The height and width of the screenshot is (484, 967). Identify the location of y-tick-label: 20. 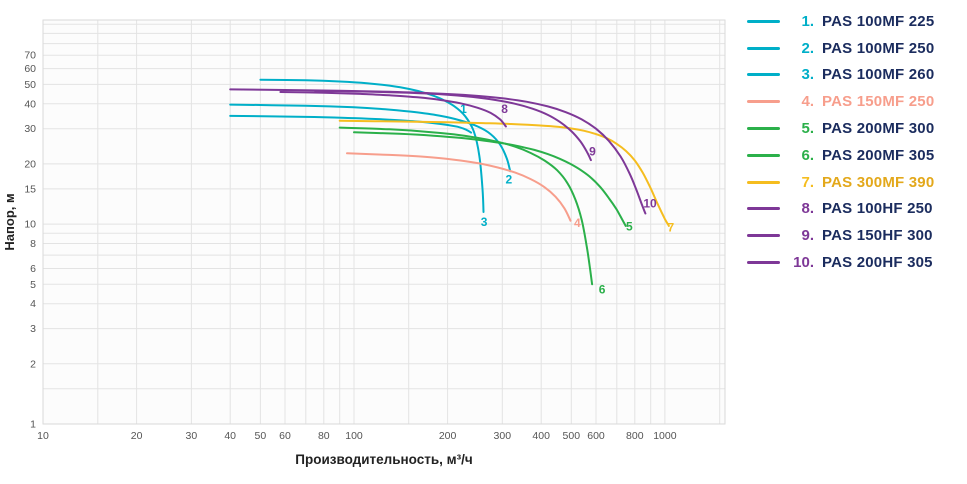
(30, 164).